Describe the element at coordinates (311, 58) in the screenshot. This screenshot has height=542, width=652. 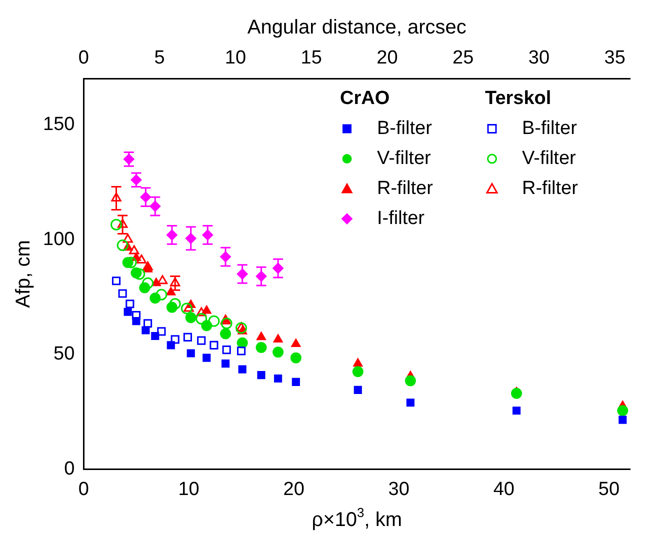
I see `x2-tick-label: 15` at that location.